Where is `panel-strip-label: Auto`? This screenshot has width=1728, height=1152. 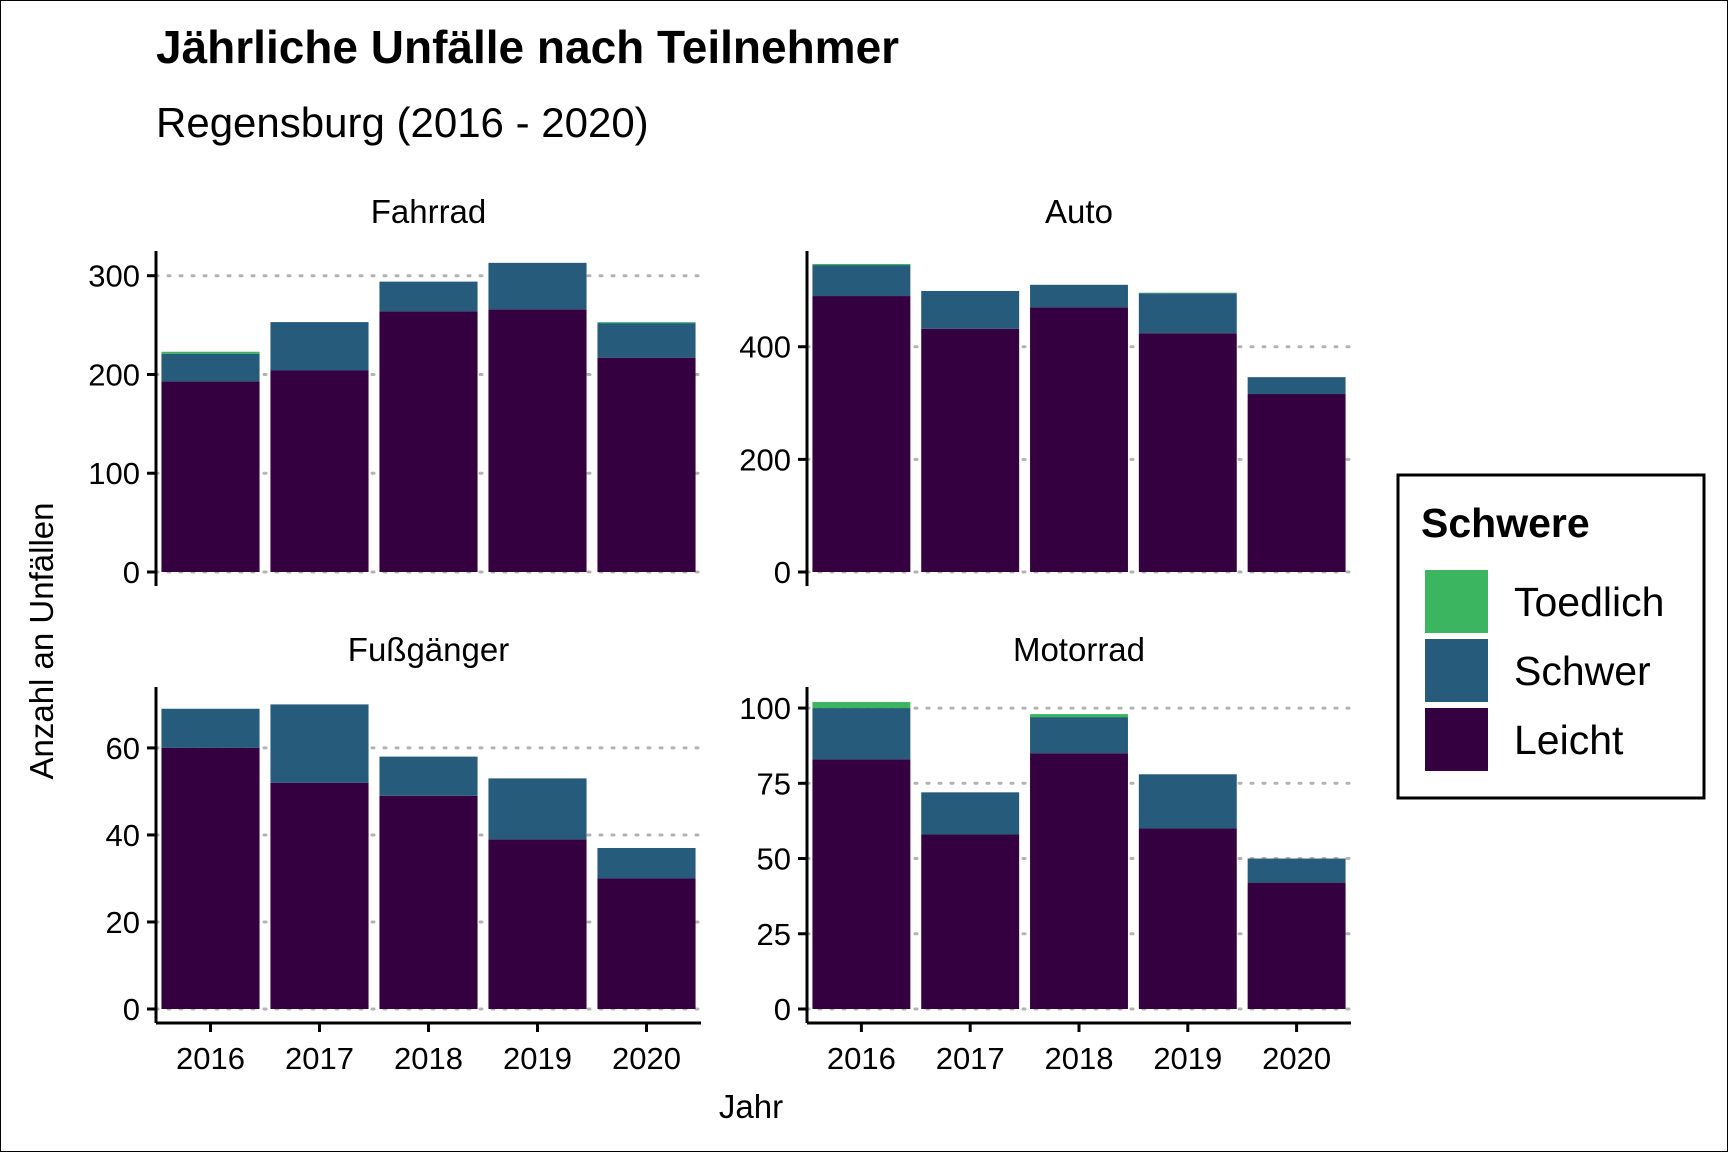 panel-strip-label: Auto is located at coordinates (1079, 211).